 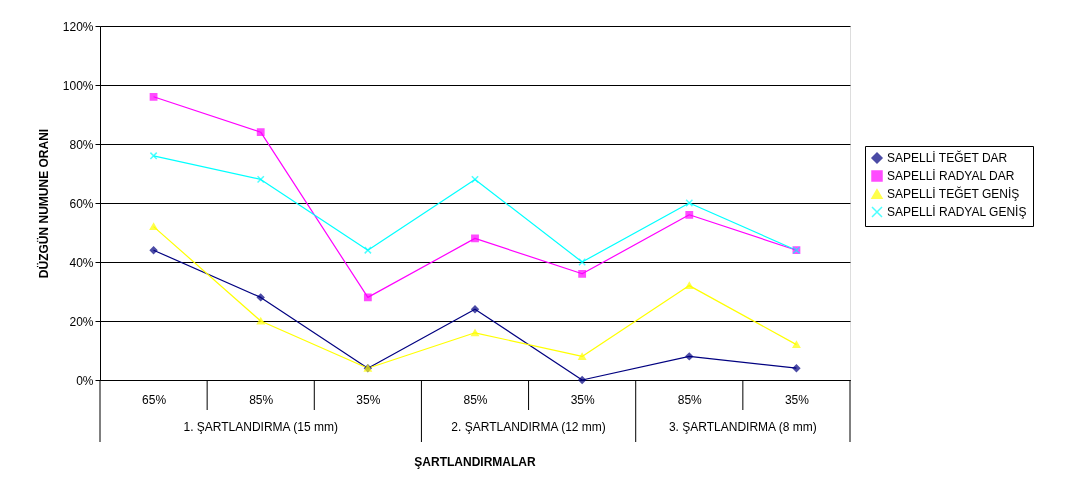 I want to click on legend-label: SAPELLİ TEĞET GENİŞ, so click(x=953, y=193).